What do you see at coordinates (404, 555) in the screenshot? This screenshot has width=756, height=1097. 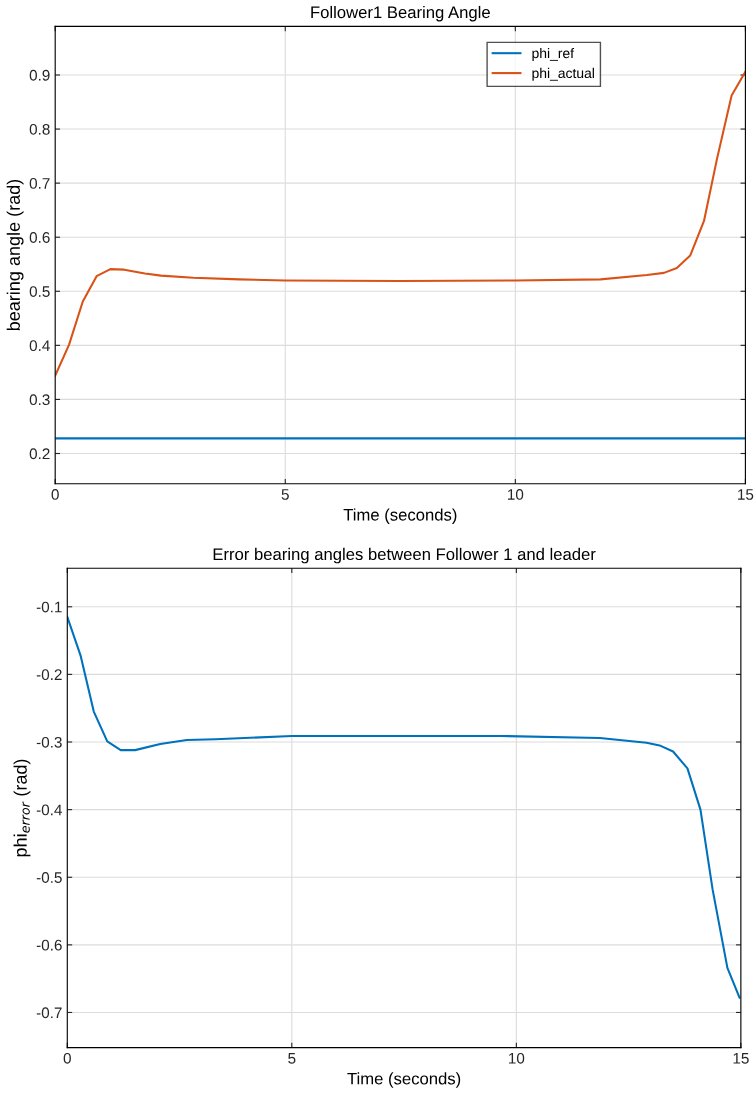 I see `chart-title: Error bearing angles between Follower 1 and leader` at bounding box center [404, 555].